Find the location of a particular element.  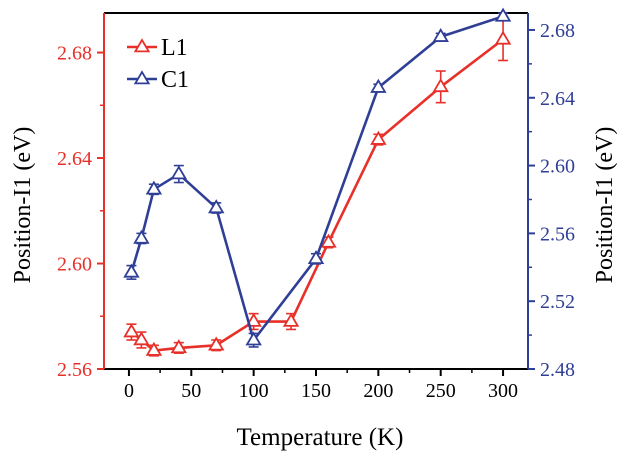

legend-label-C1: C1 is located at coordinates (175, 80).